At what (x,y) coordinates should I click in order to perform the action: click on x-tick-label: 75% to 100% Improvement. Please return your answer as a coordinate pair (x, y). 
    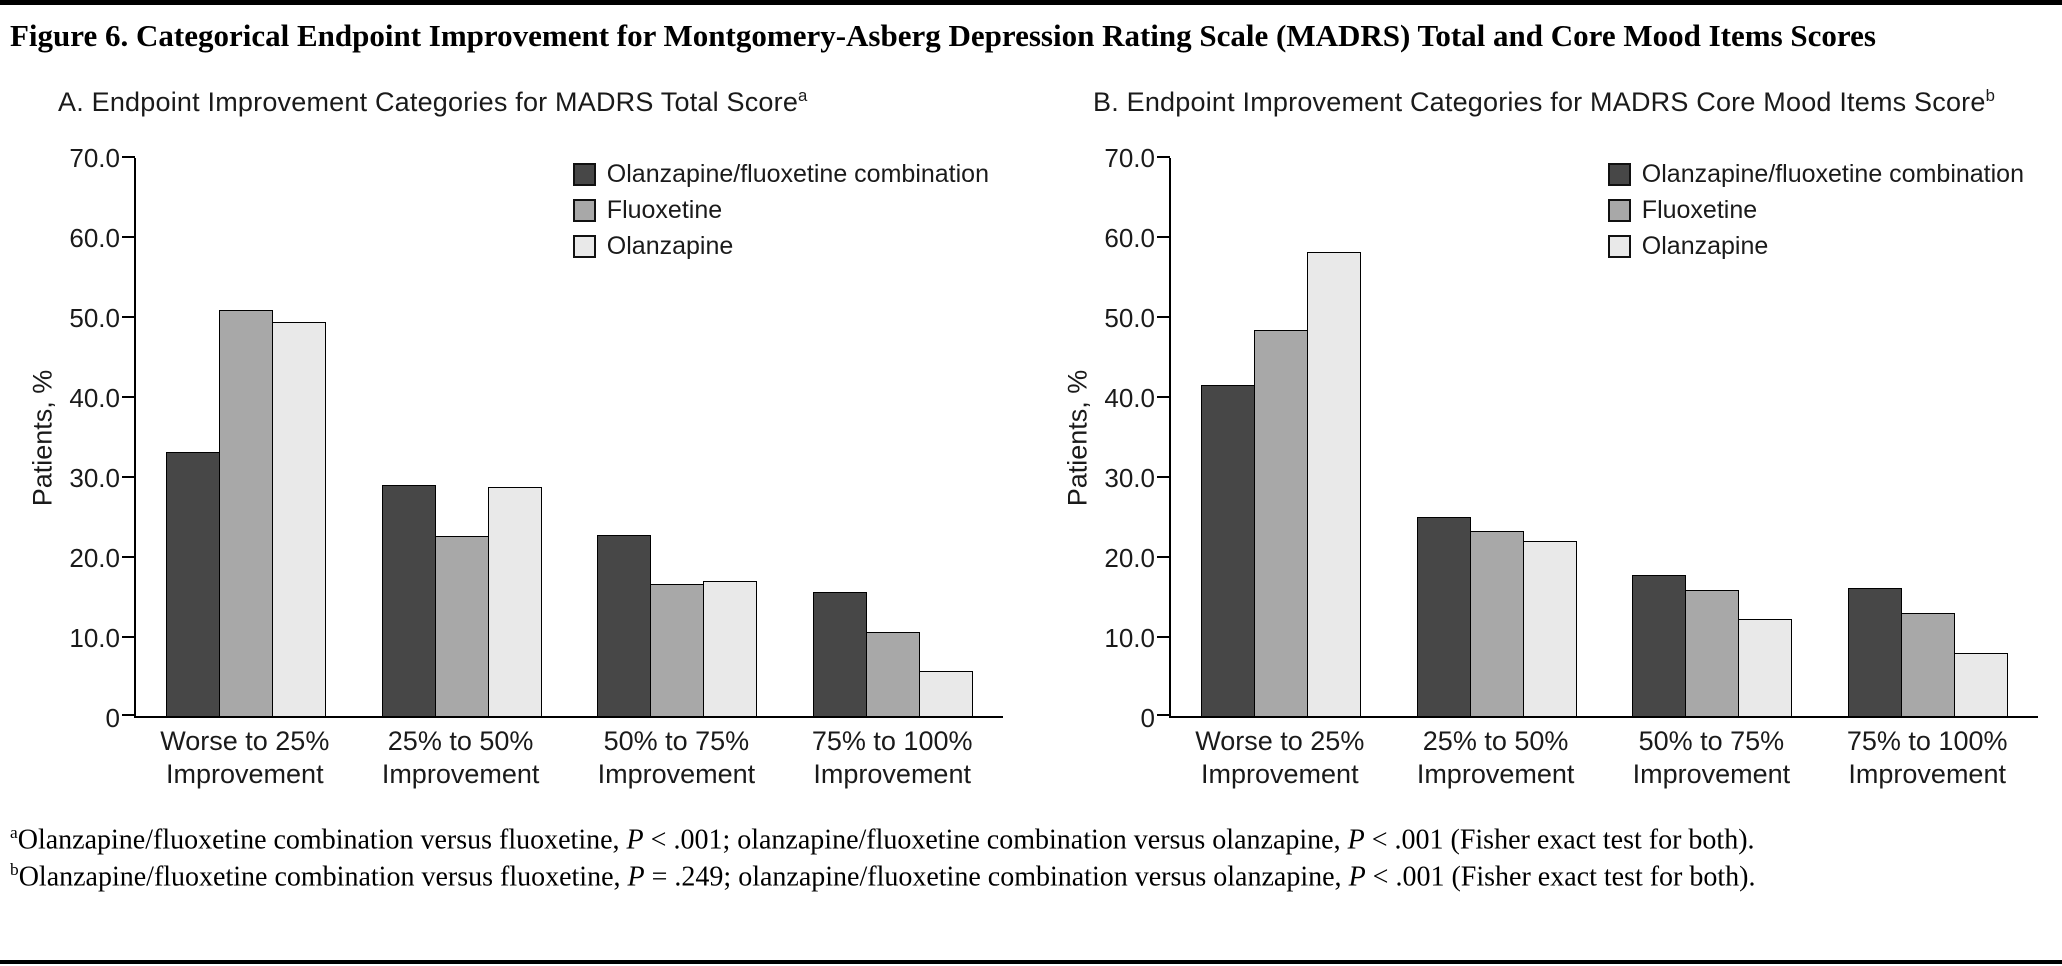
    Looking at the image, I should click on (1927, 757).